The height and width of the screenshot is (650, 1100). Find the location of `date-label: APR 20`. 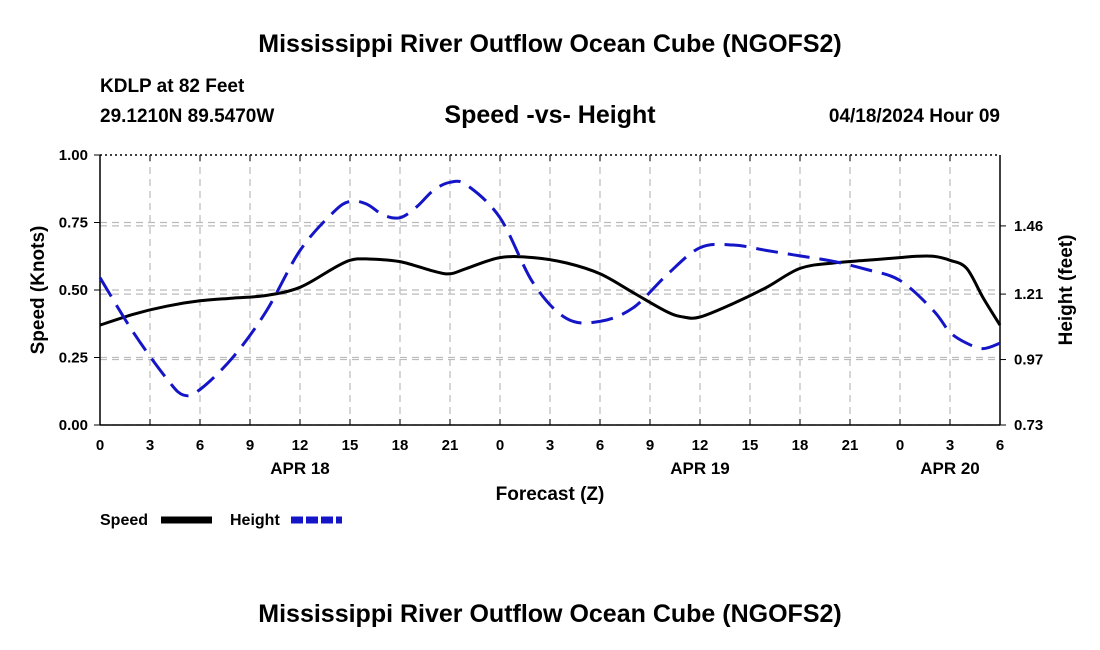

date-label: APR 20 is located at coordinates (950, 468).